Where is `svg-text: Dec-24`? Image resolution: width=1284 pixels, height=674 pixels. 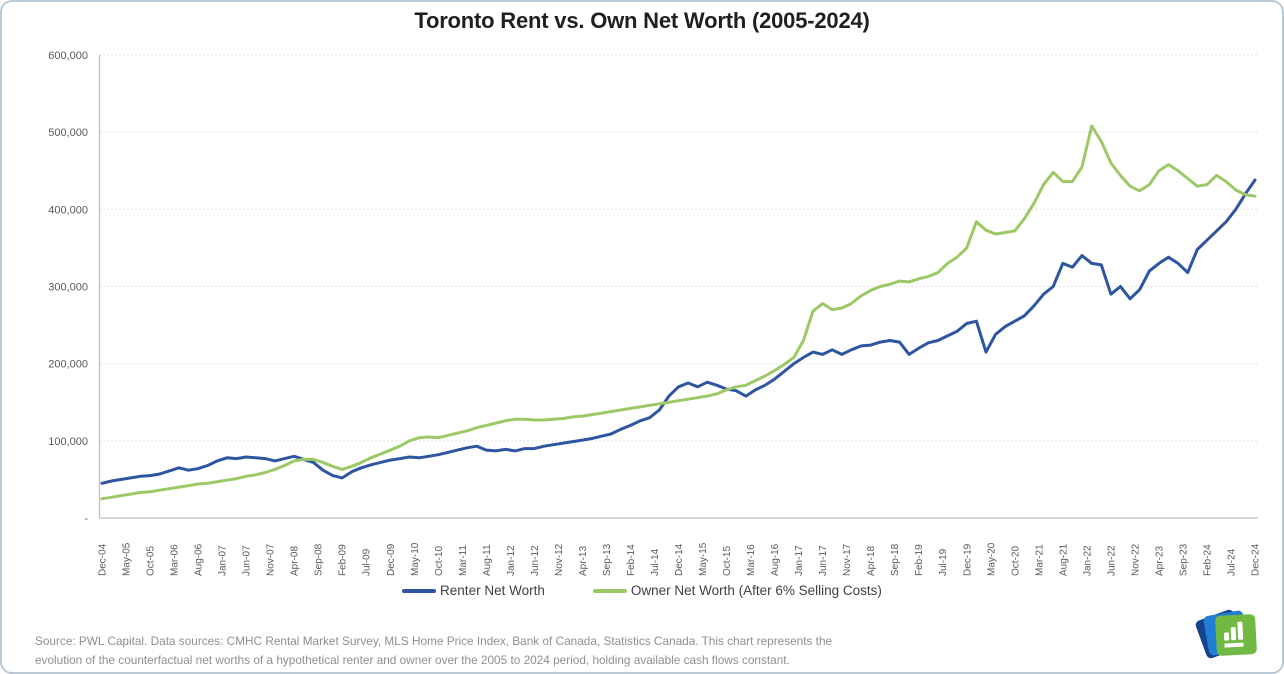 svg-text: Dec-24 is located at coordinates (1256, 559).